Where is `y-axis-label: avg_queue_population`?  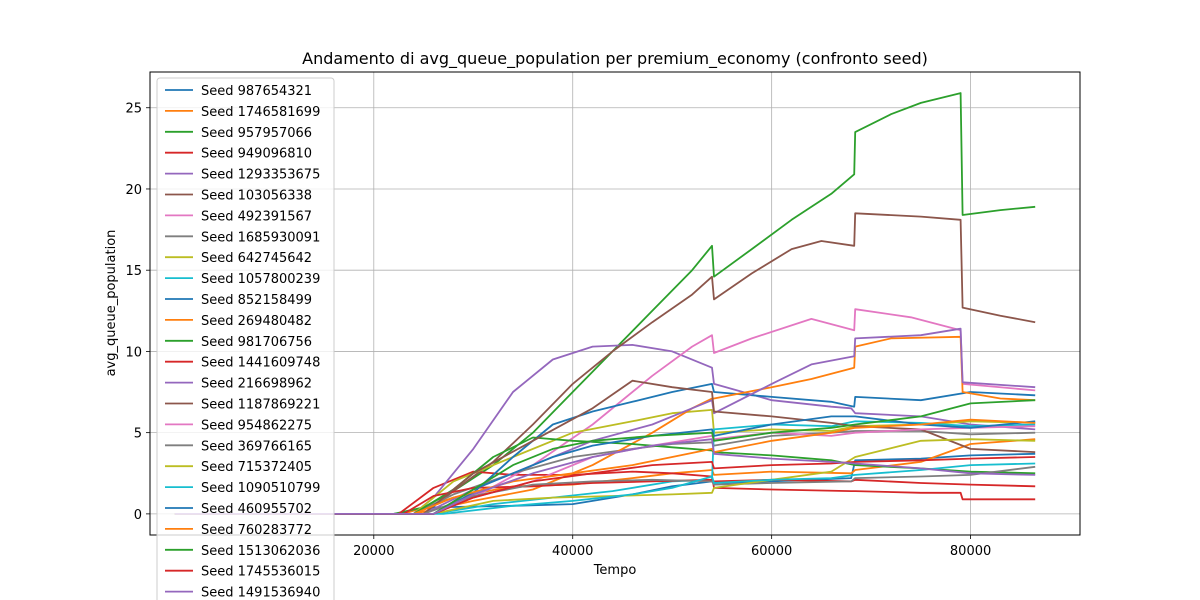
y-axis-label: avg_queue_population is located at coordinates (111, 303).